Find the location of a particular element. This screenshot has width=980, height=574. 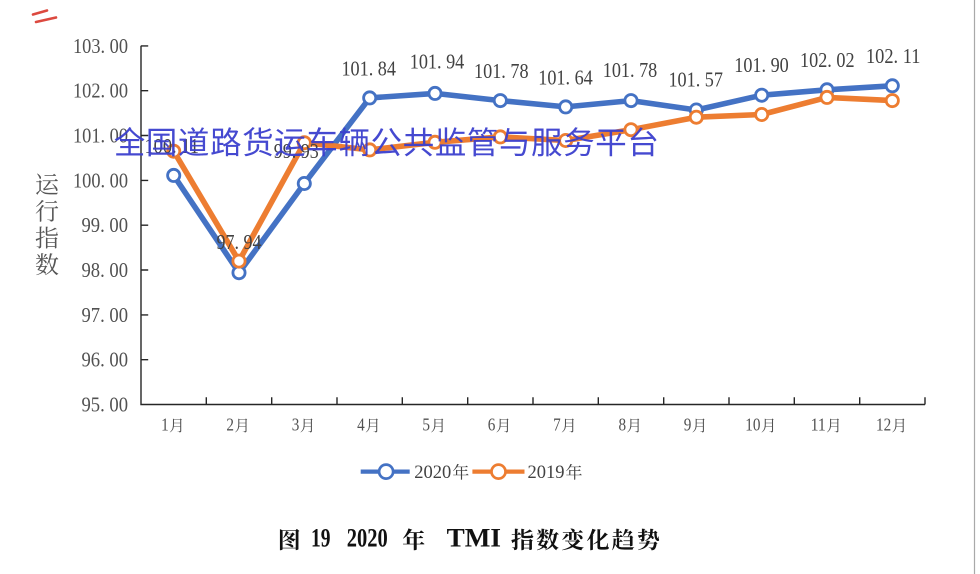

svg-text: TMI is located at coordinates (474, 538).